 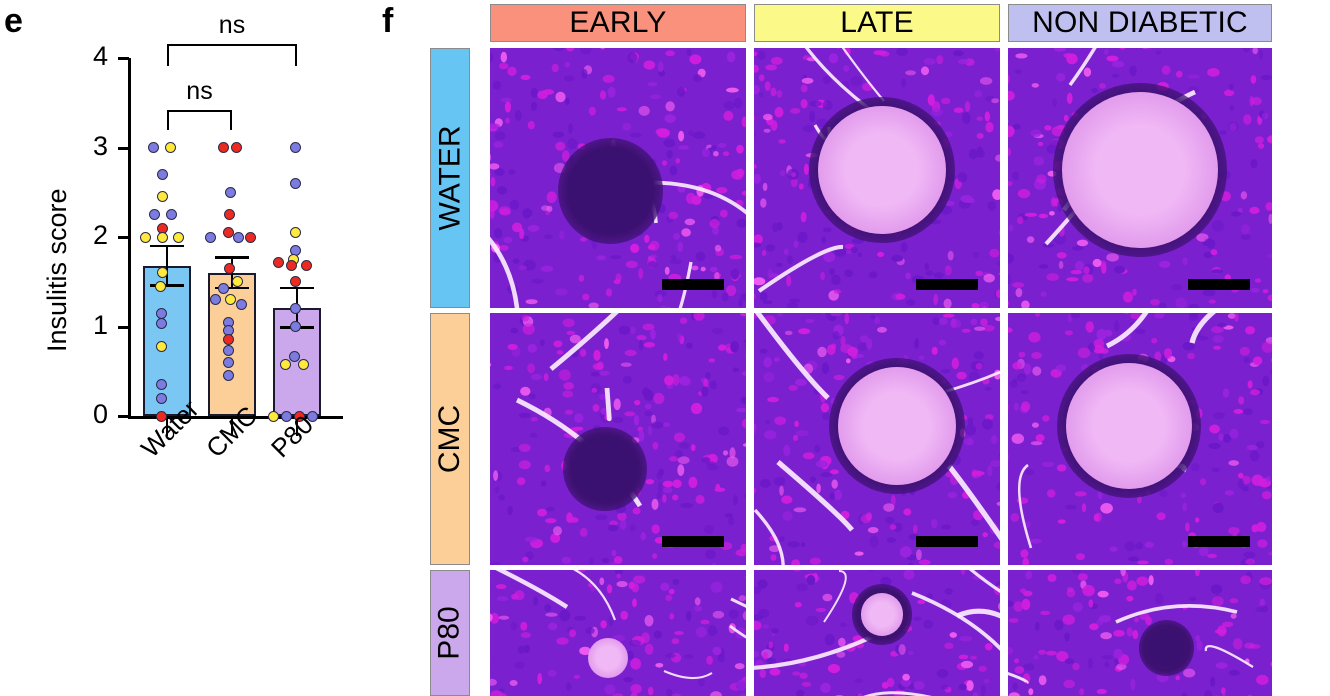 I want to click on row-header-water: WATER, so click(x=450, y=178).